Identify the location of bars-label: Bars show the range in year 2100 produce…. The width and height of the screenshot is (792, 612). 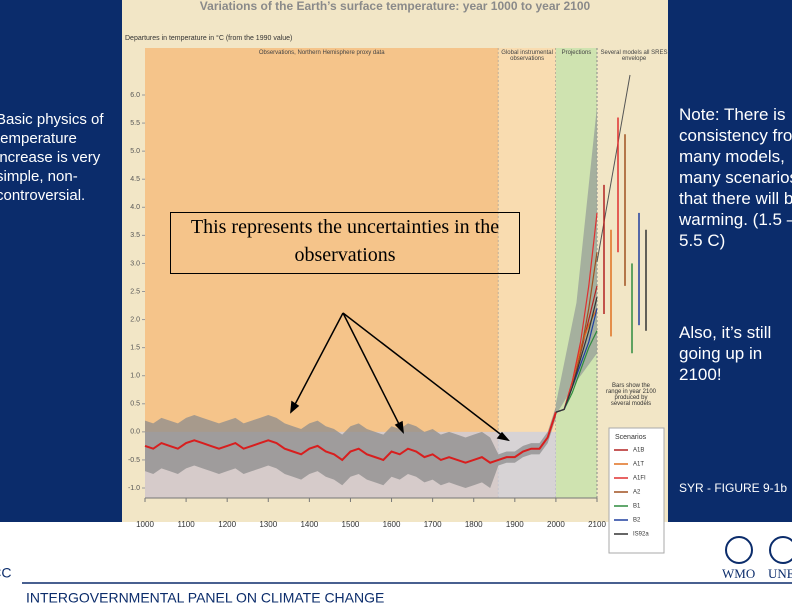
(631, 395).